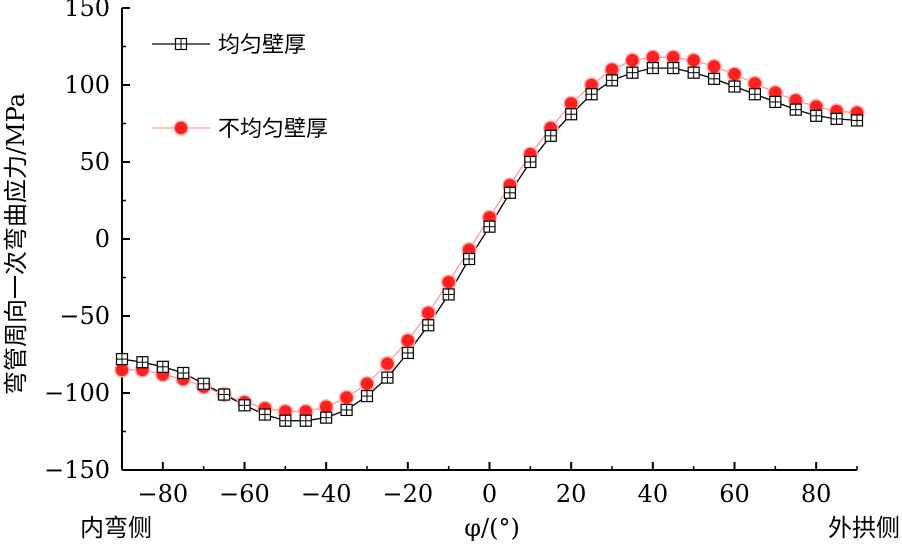  Describe the element at coordinates (116, 528) in the screenshot. I see `inner-side-label: 内弯侧` at that location.